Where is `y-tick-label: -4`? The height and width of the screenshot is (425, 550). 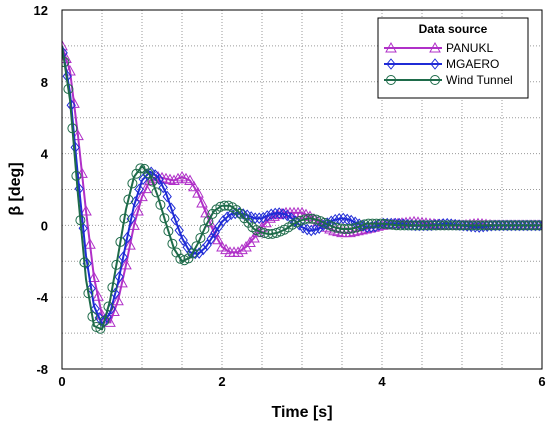 y-tick-label: -4 is located at coordinates (42, 297).